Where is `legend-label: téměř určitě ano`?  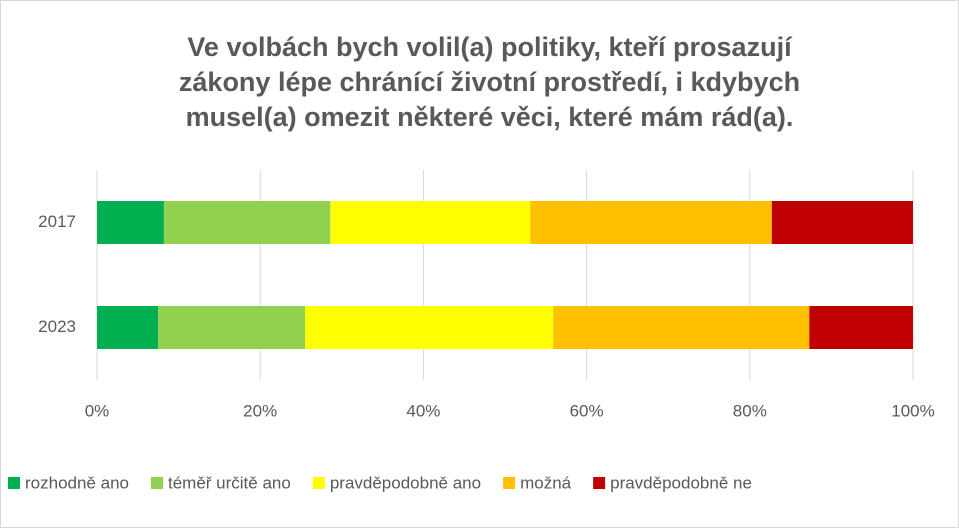
legend-label: téměř určitě ano is located at coordinates (229, 482).